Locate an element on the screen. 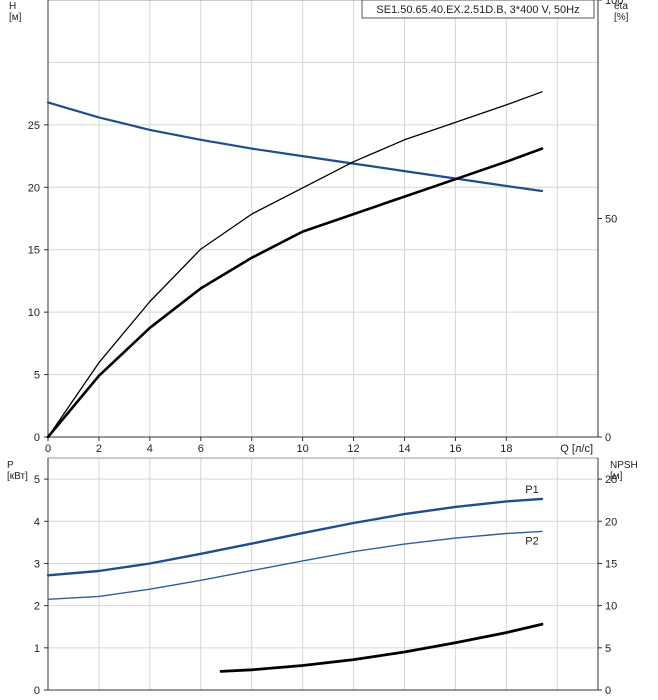 Image resolution: width=658 pixels, height=700 pixels. x-tick-label: 2 is located at coordinates (99, 449).